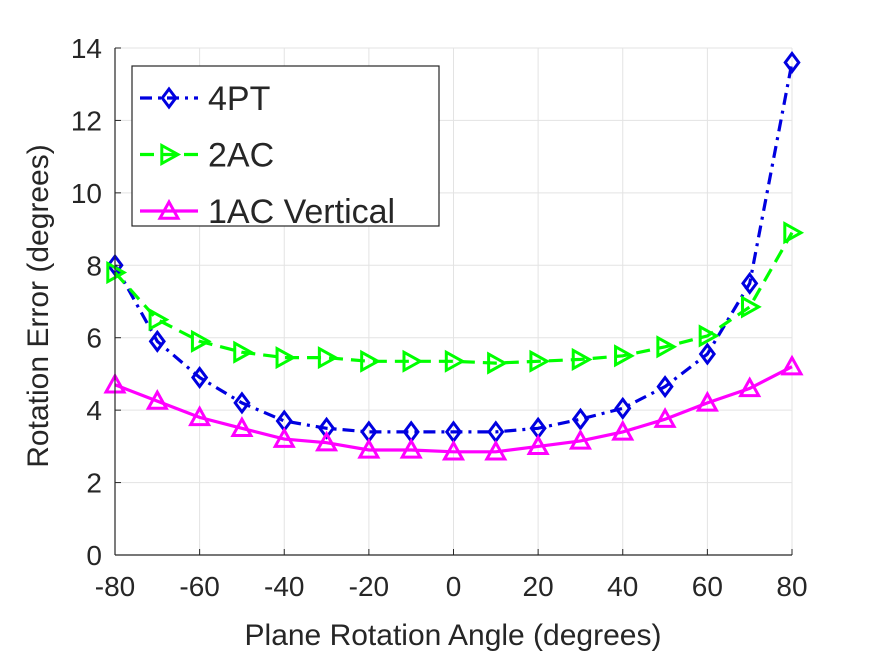 This screenshot has width=875, height=656. I want to click on legend-box, so click(285, 146).